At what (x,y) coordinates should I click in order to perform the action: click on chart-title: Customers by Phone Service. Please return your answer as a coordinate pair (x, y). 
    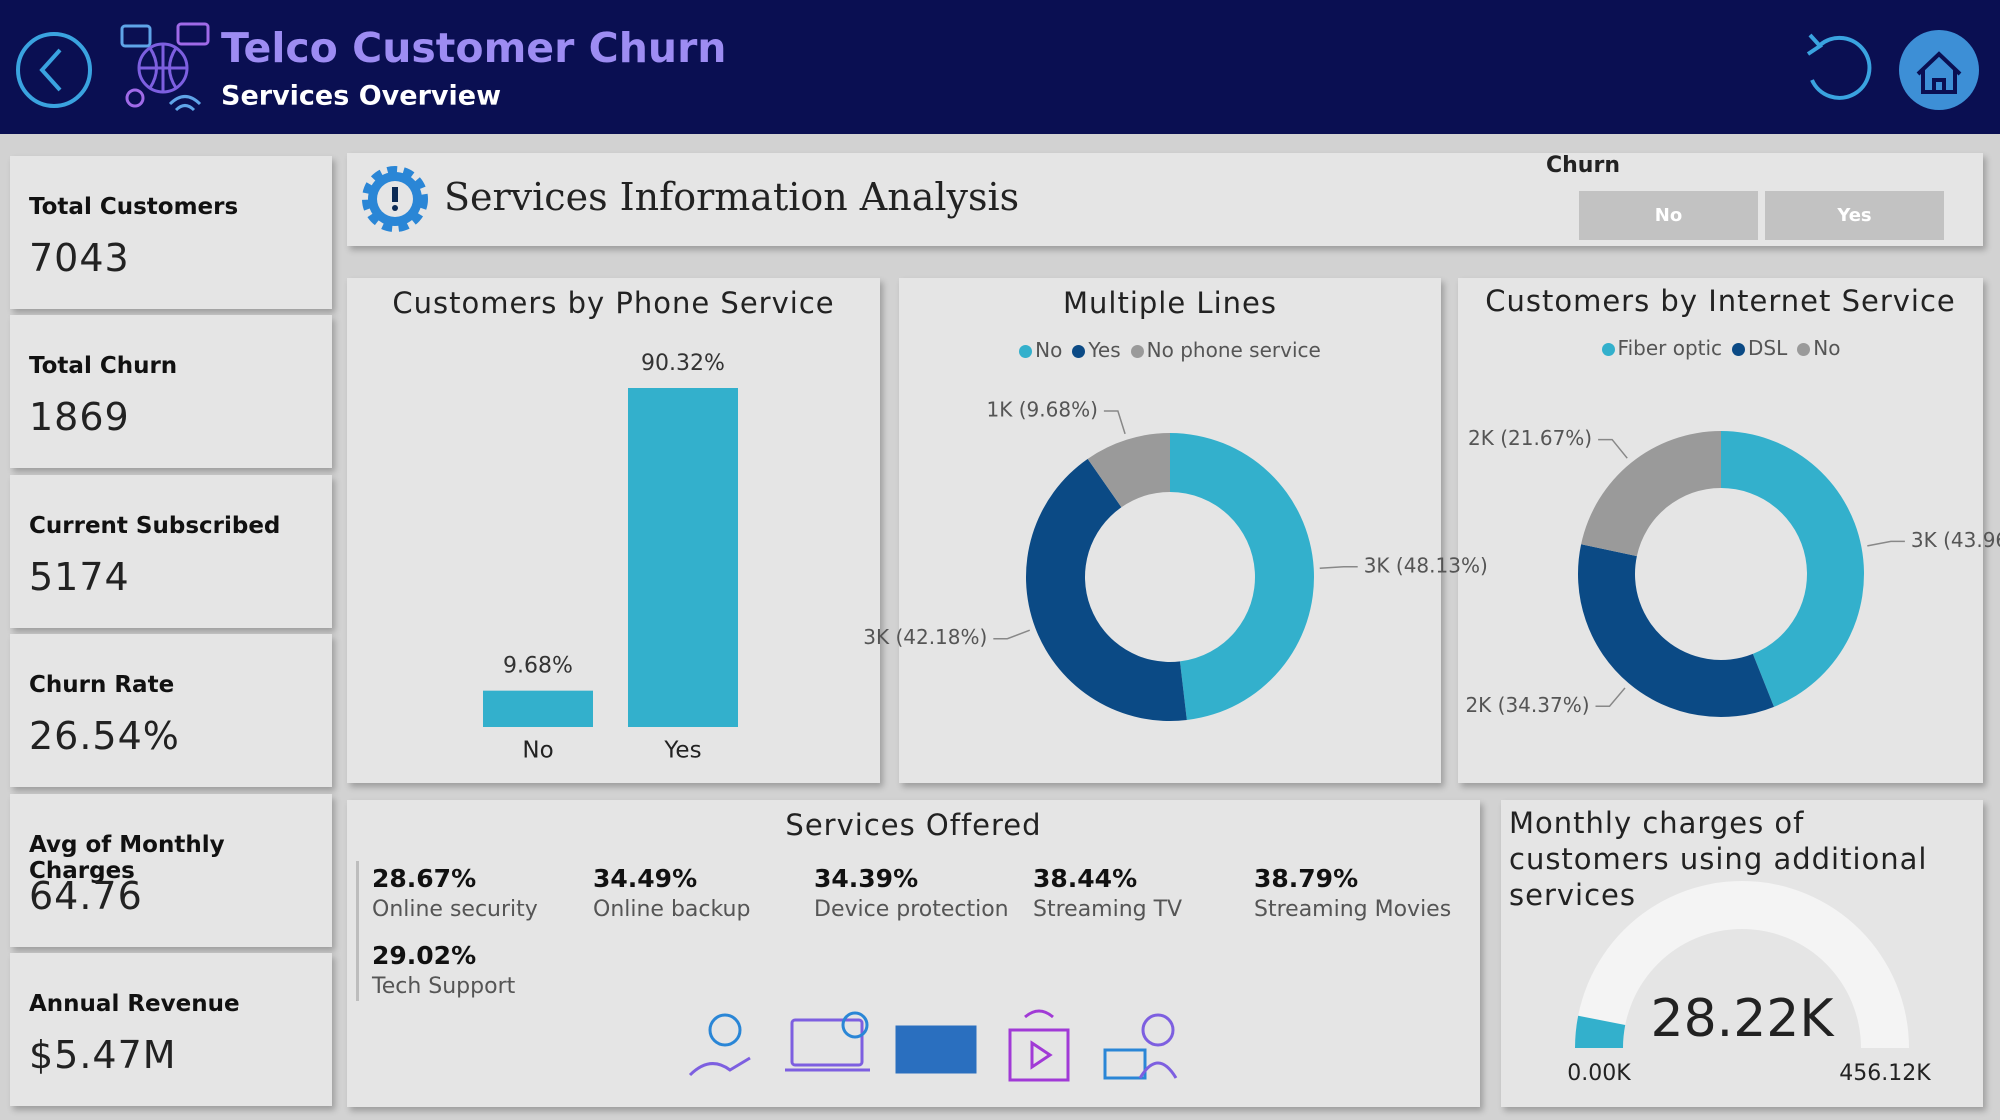
    Looking at the image, I should click on (613, 303).